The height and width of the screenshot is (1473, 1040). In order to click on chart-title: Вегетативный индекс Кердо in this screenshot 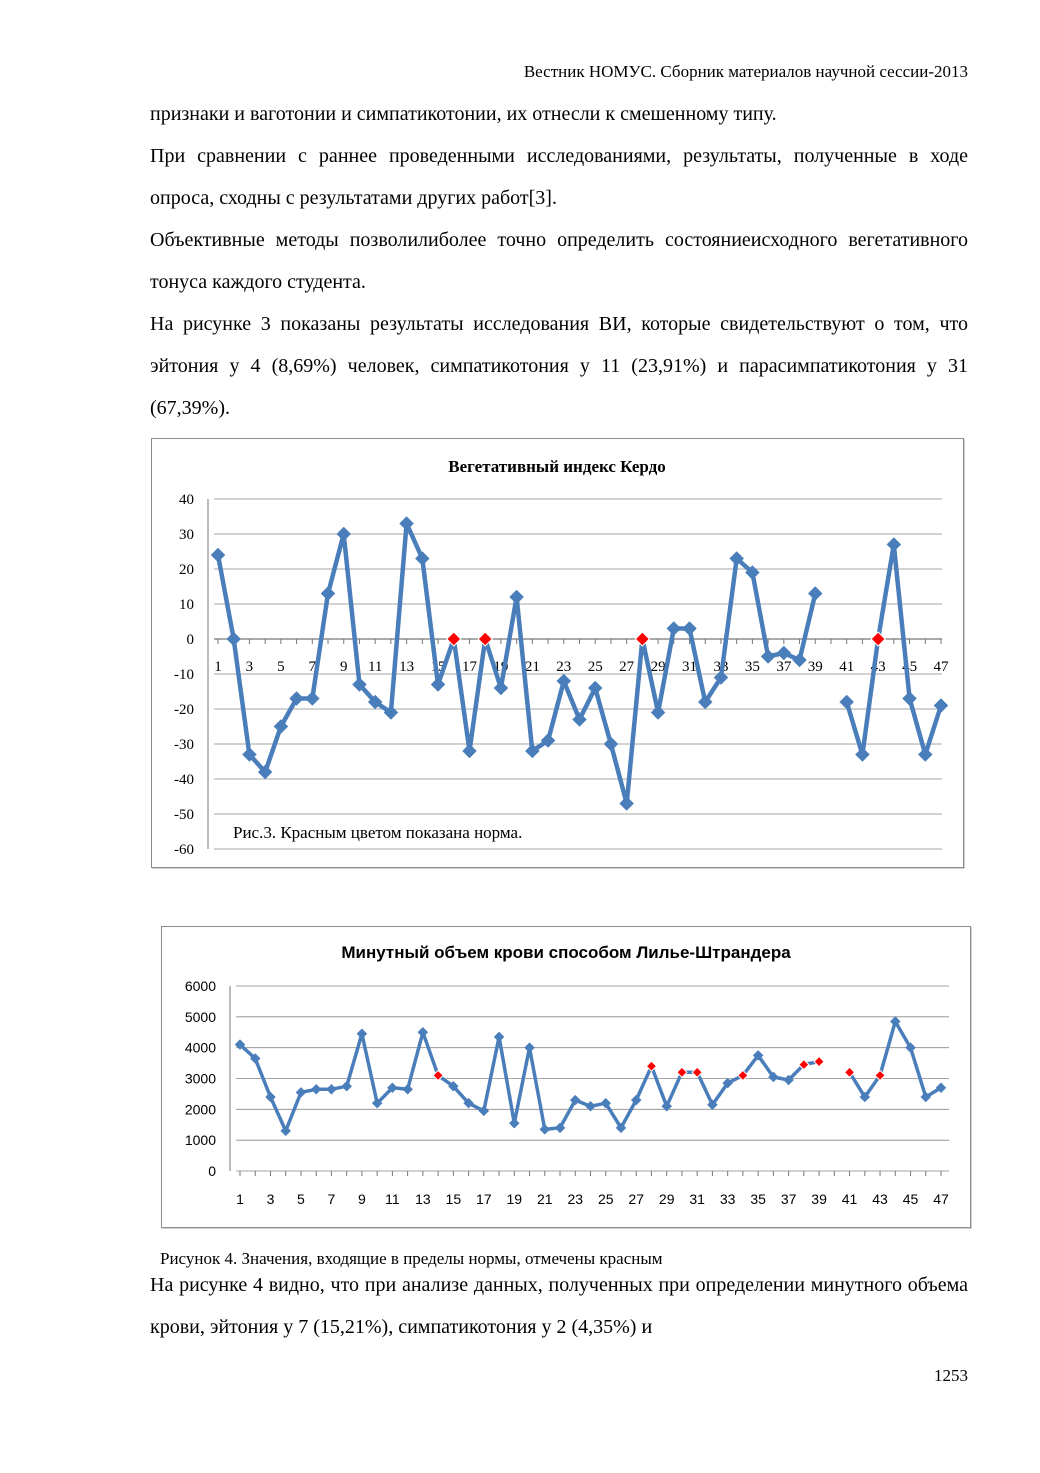, I will do `click(556, 466)`.